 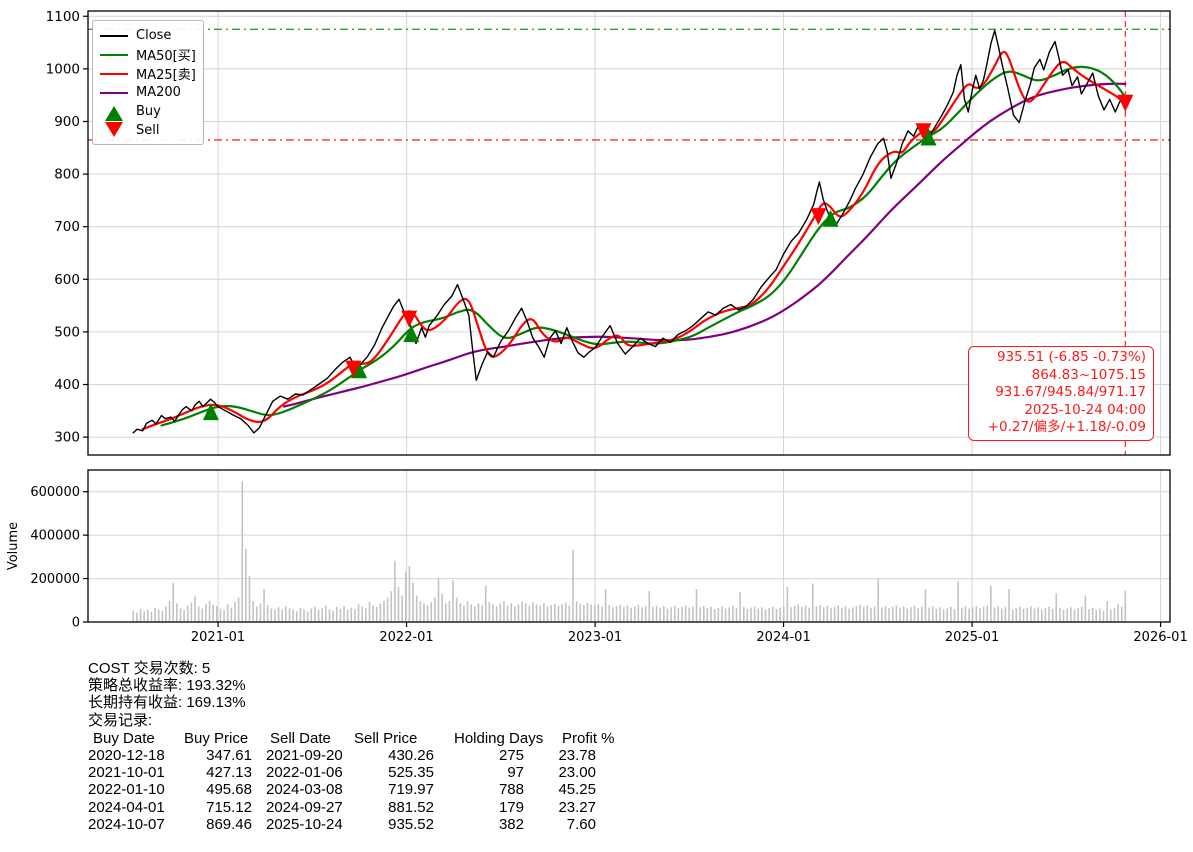 I want to click on cell-buy-date: 2024-10-07, so click(x=126, y=824).